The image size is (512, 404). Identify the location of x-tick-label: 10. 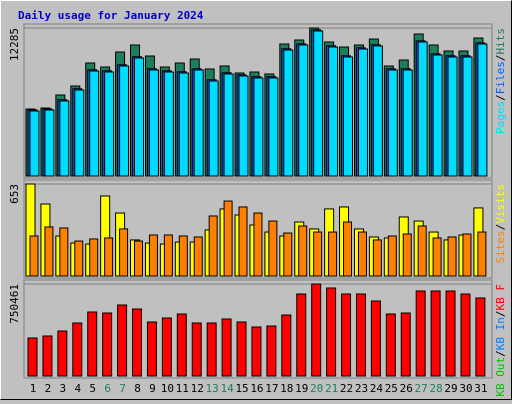
(167, 388).